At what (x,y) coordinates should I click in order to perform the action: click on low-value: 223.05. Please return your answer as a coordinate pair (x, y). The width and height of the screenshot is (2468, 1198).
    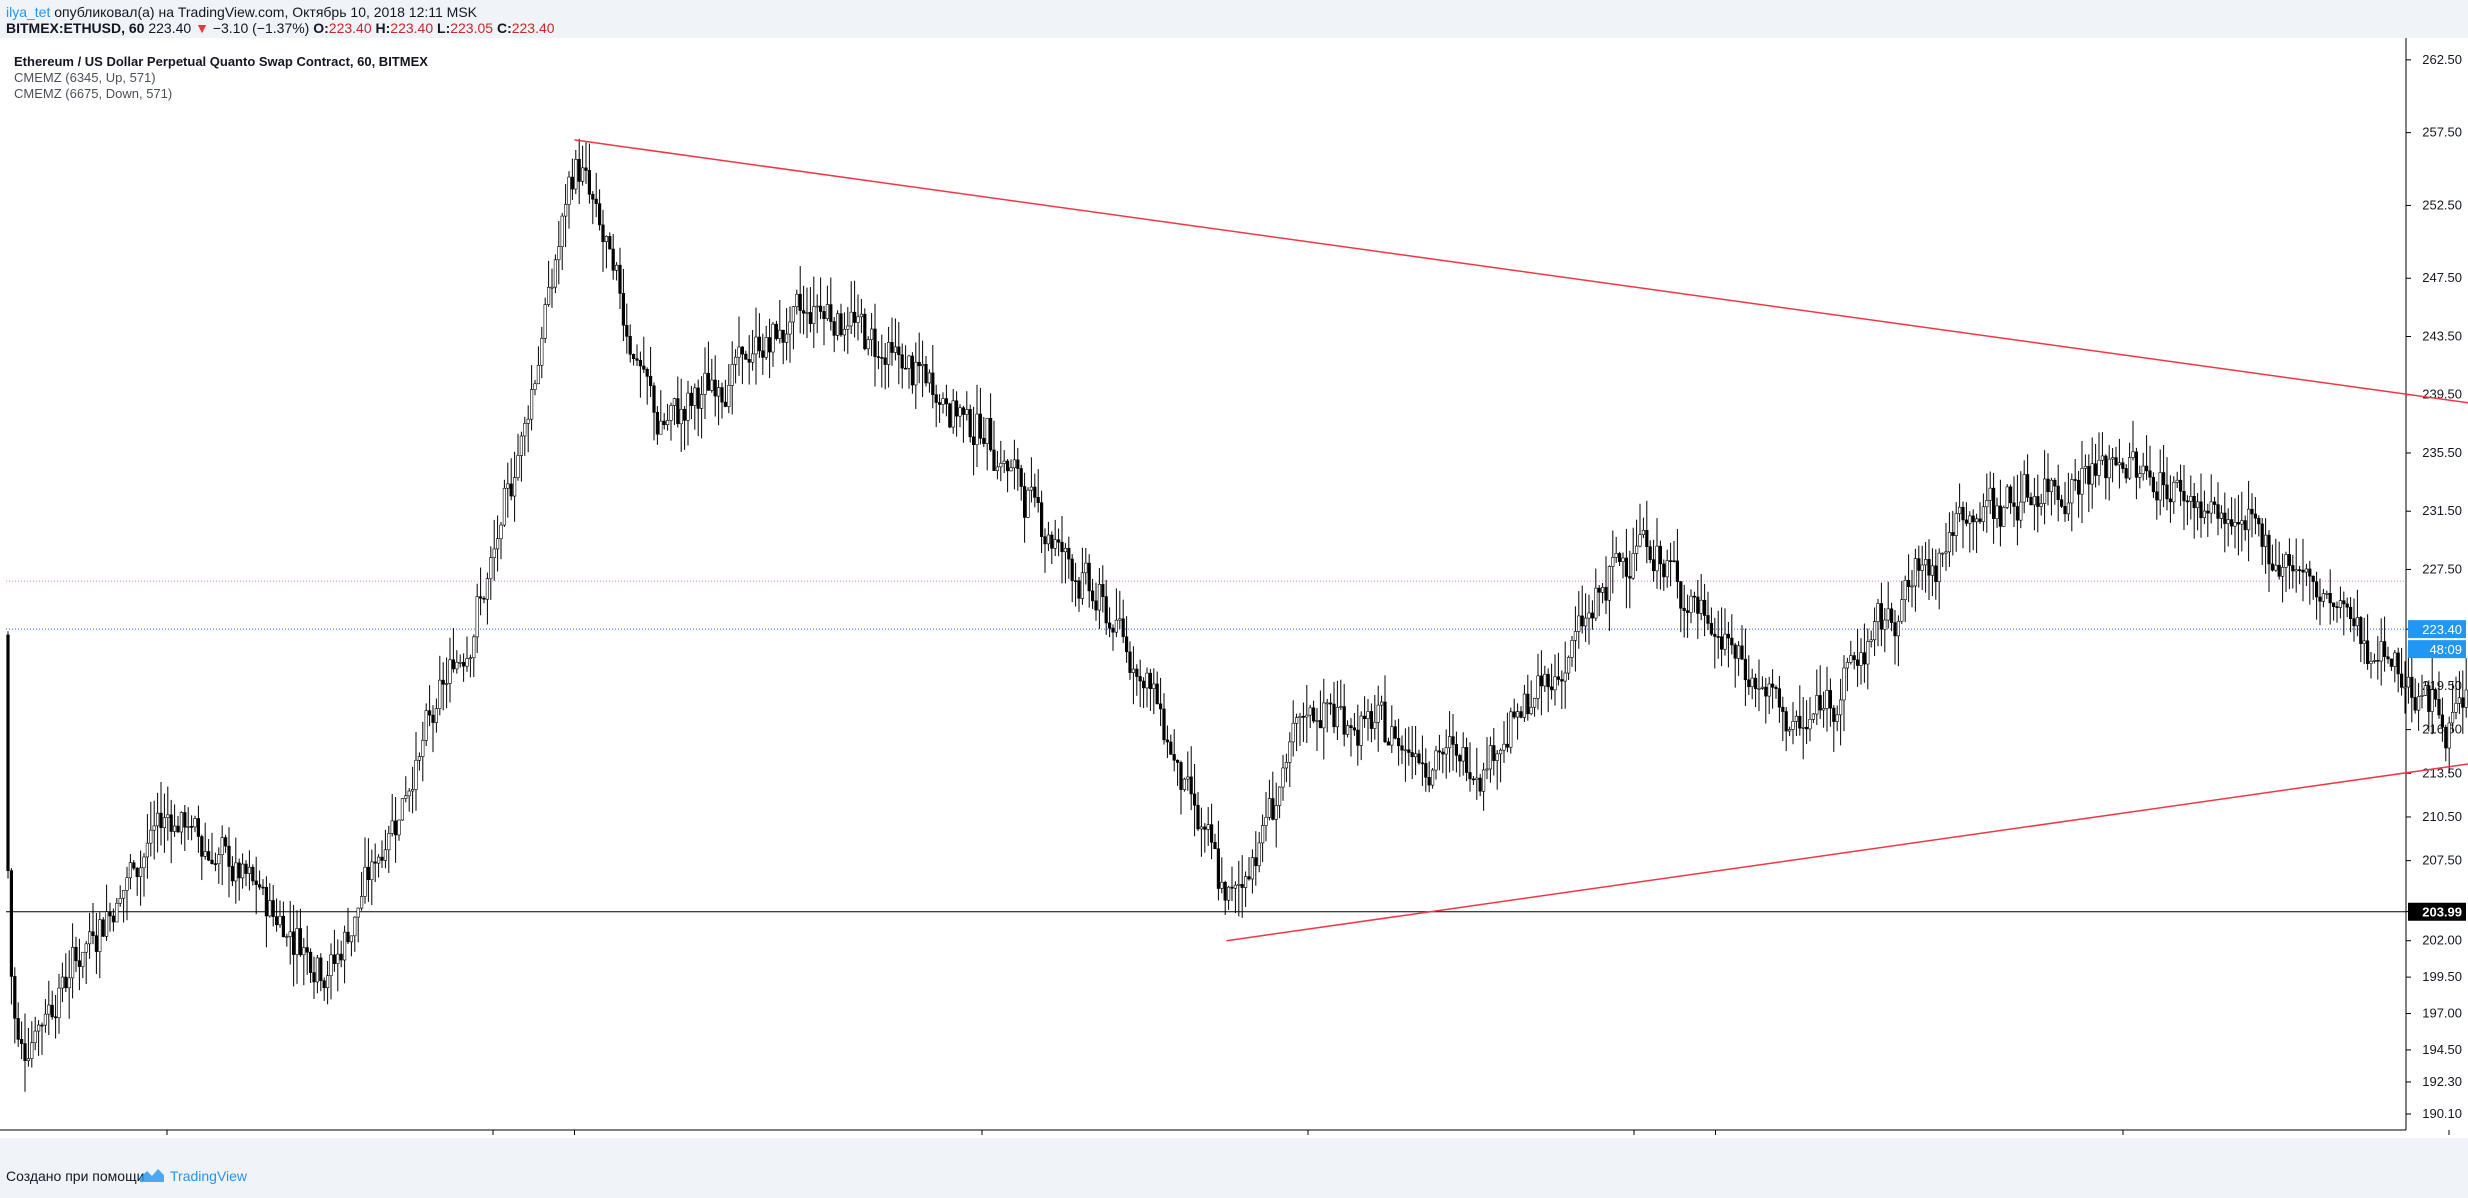
    Looking at the image, I should click on (472, 28).